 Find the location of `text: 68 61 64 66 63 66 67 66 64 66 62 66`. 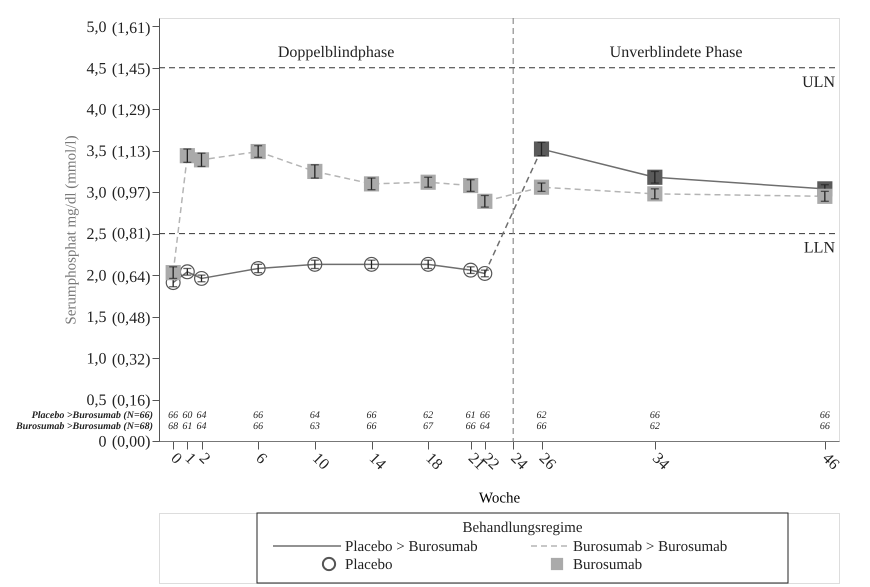

text: 68 61 64 66 63 66 67 66 64 66 62 66 is located at coordinates (499, 426).